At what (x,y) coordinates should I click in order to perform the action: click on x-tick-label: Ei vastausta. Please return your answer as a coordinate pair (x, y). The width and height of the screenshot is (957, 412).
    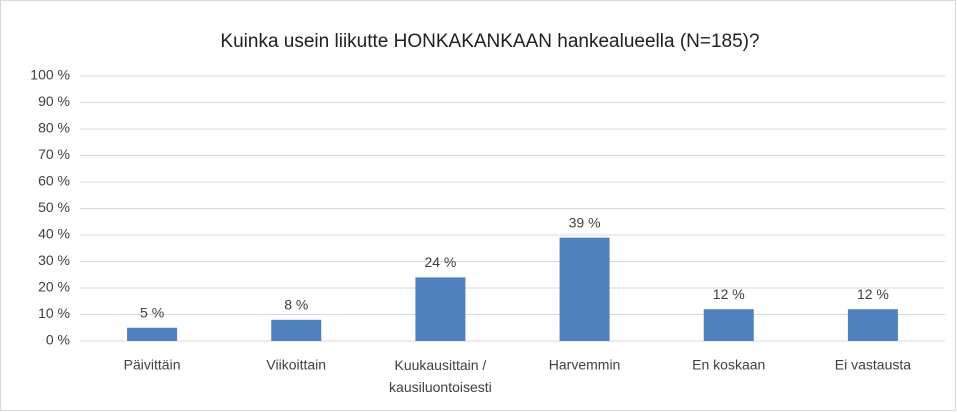
    Looking at the image, I should click on (873, 365).